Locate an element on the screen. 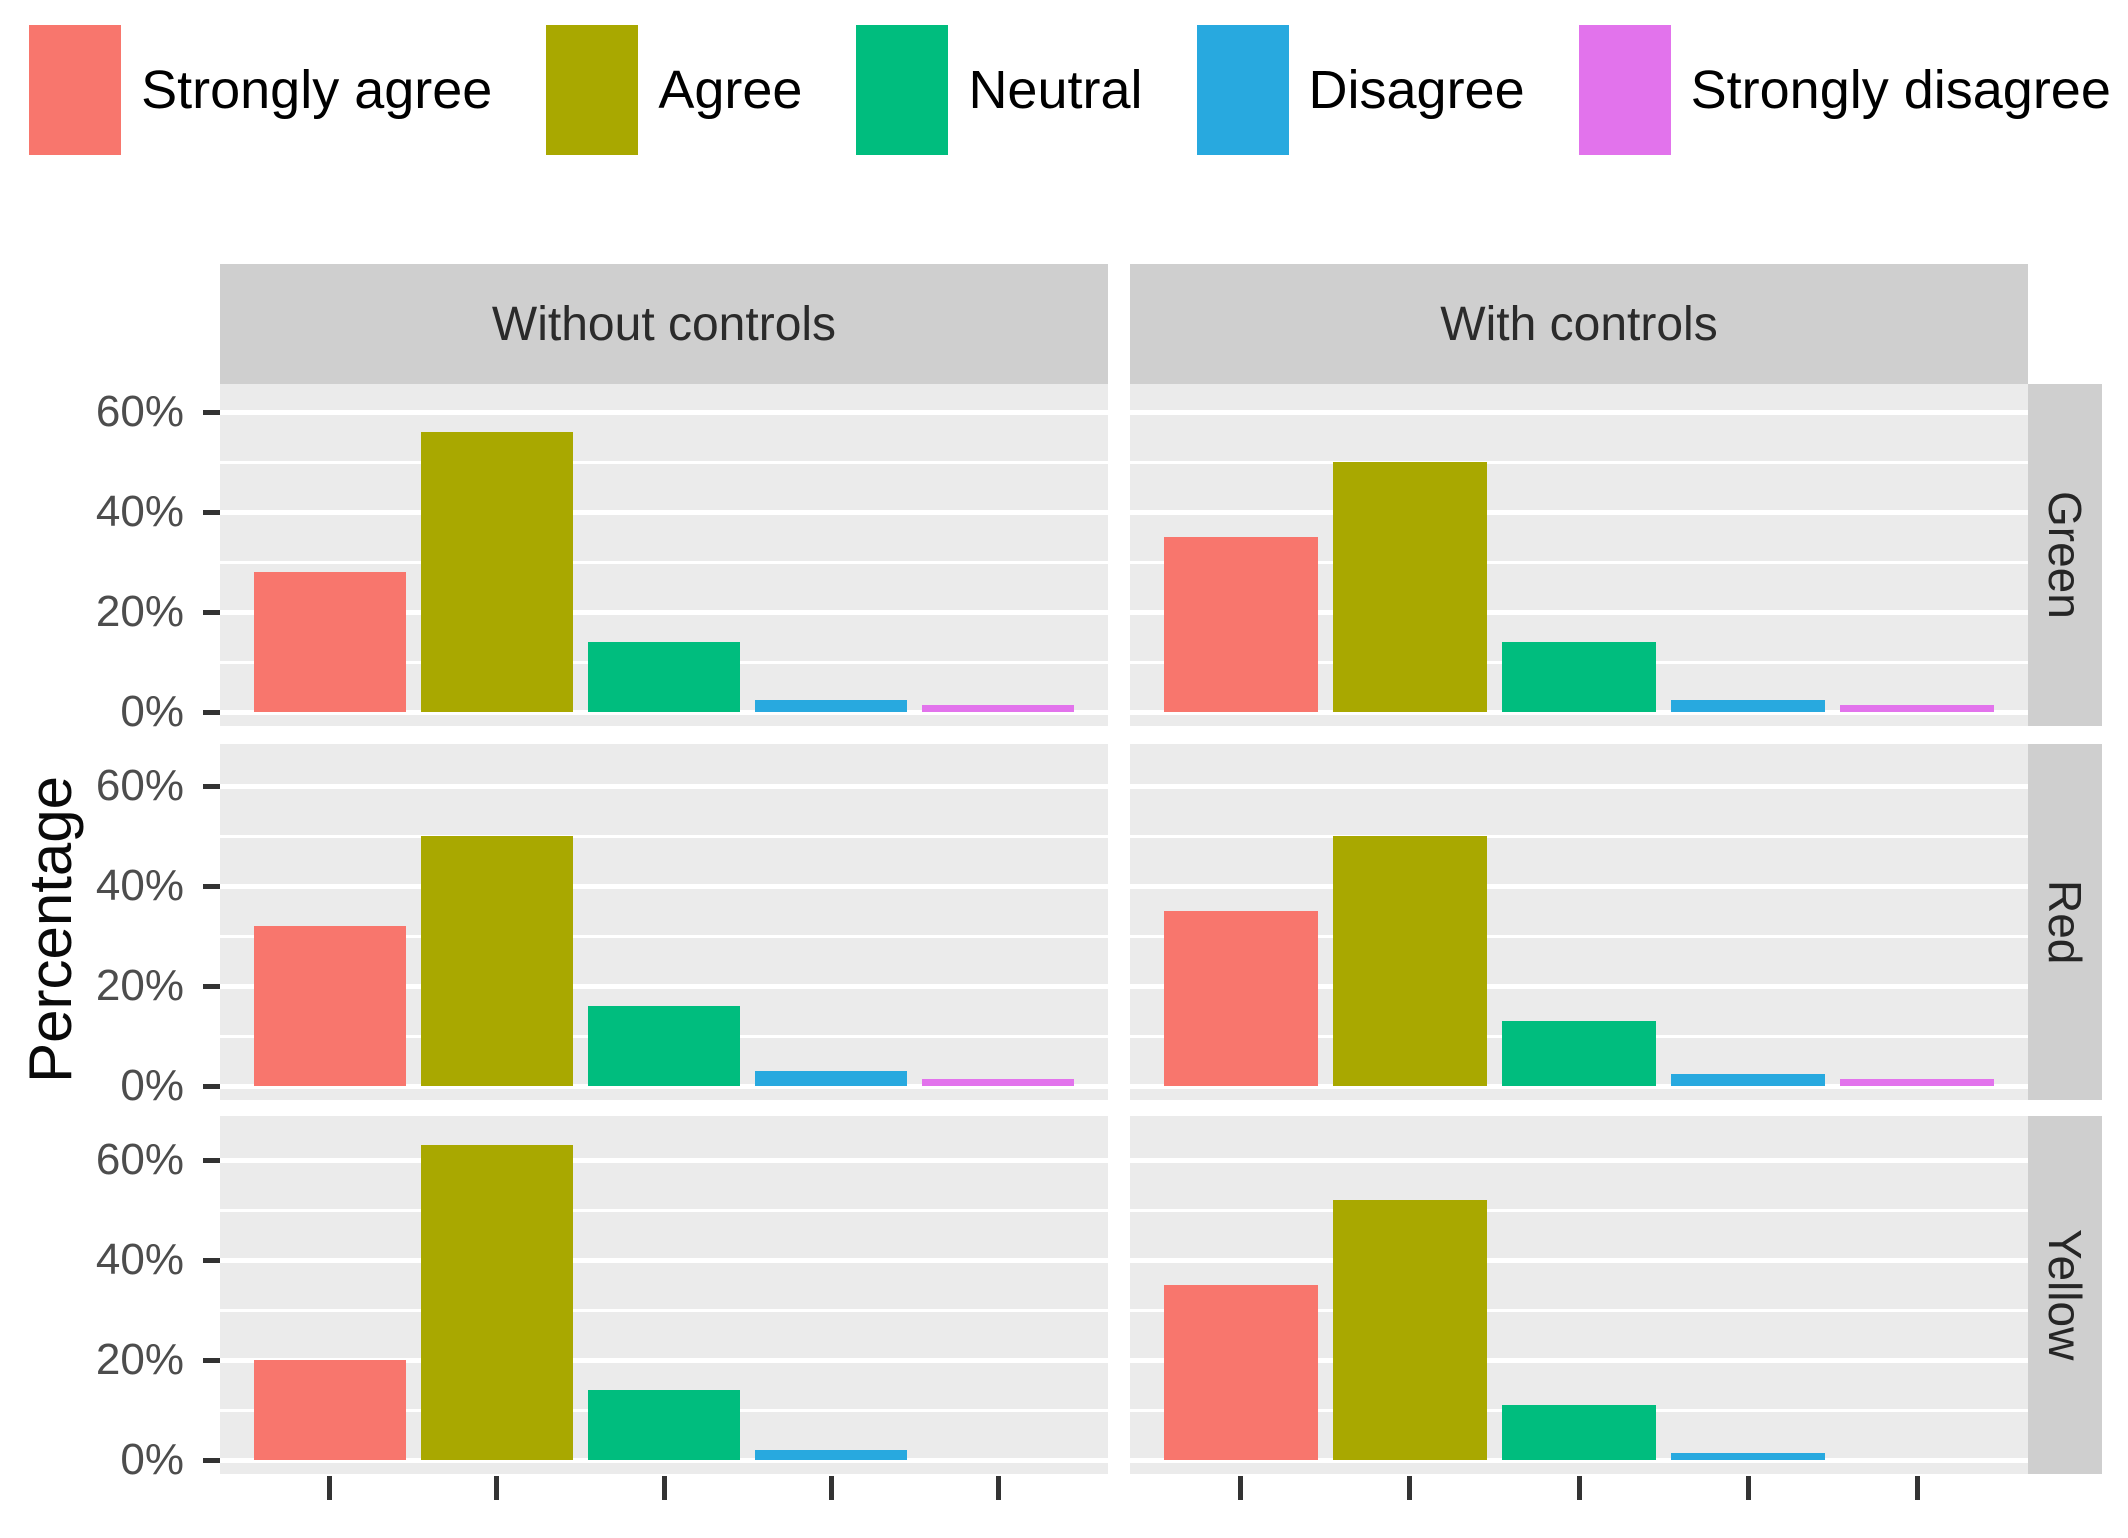  facet-row-strip-yellow: Yellow is located at coordinates (2065, 1295).